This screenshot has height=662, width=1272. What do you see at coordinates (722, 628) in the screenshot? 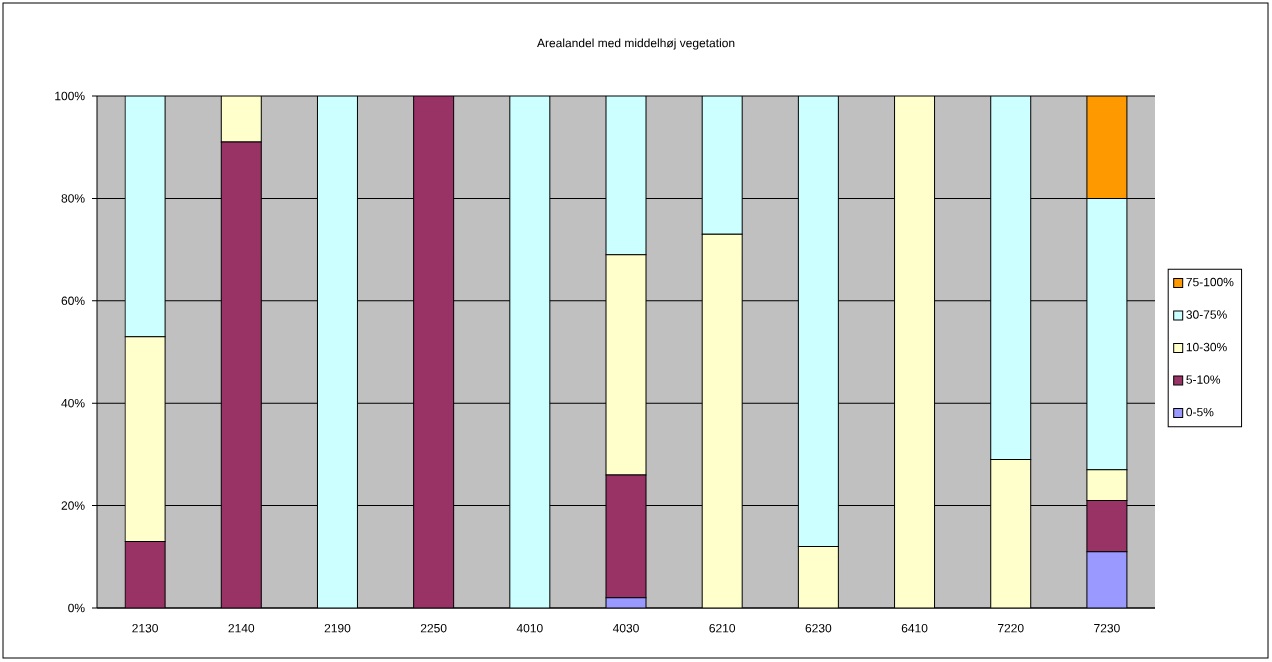
I see `x-tick-label: 6210` at bounding box center [722, 628].